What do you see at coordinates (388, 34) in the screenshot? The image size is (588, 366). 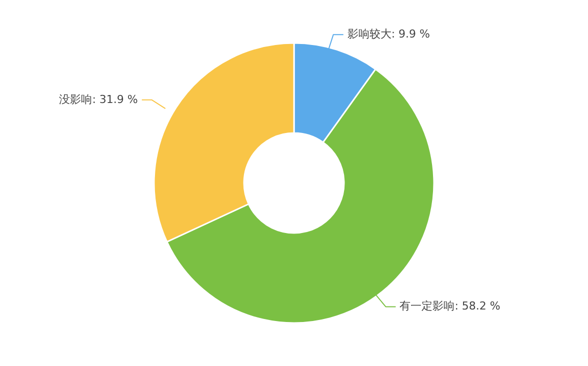 I see `slice-label: 影响较大: 9.9 %` at bounding box center [388, 34].